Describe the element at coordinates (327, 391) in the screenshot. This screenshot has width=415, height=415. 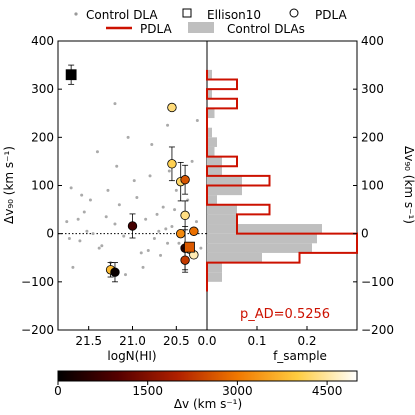
I see `colorbar-tick-label: 4500` at that location.